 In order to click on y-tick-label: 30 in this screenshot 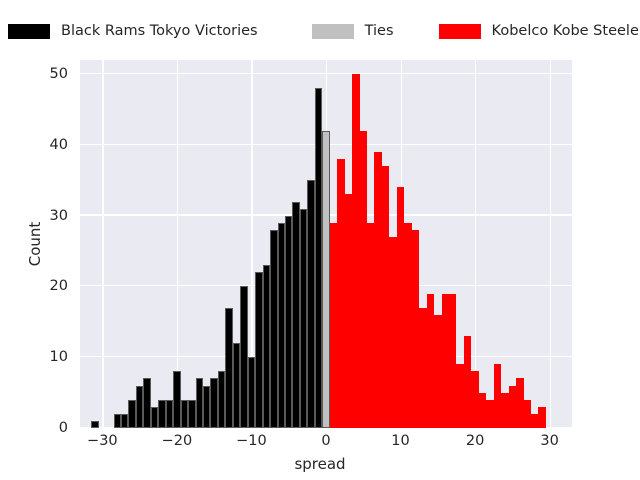, I will do `click(58, 215)`.